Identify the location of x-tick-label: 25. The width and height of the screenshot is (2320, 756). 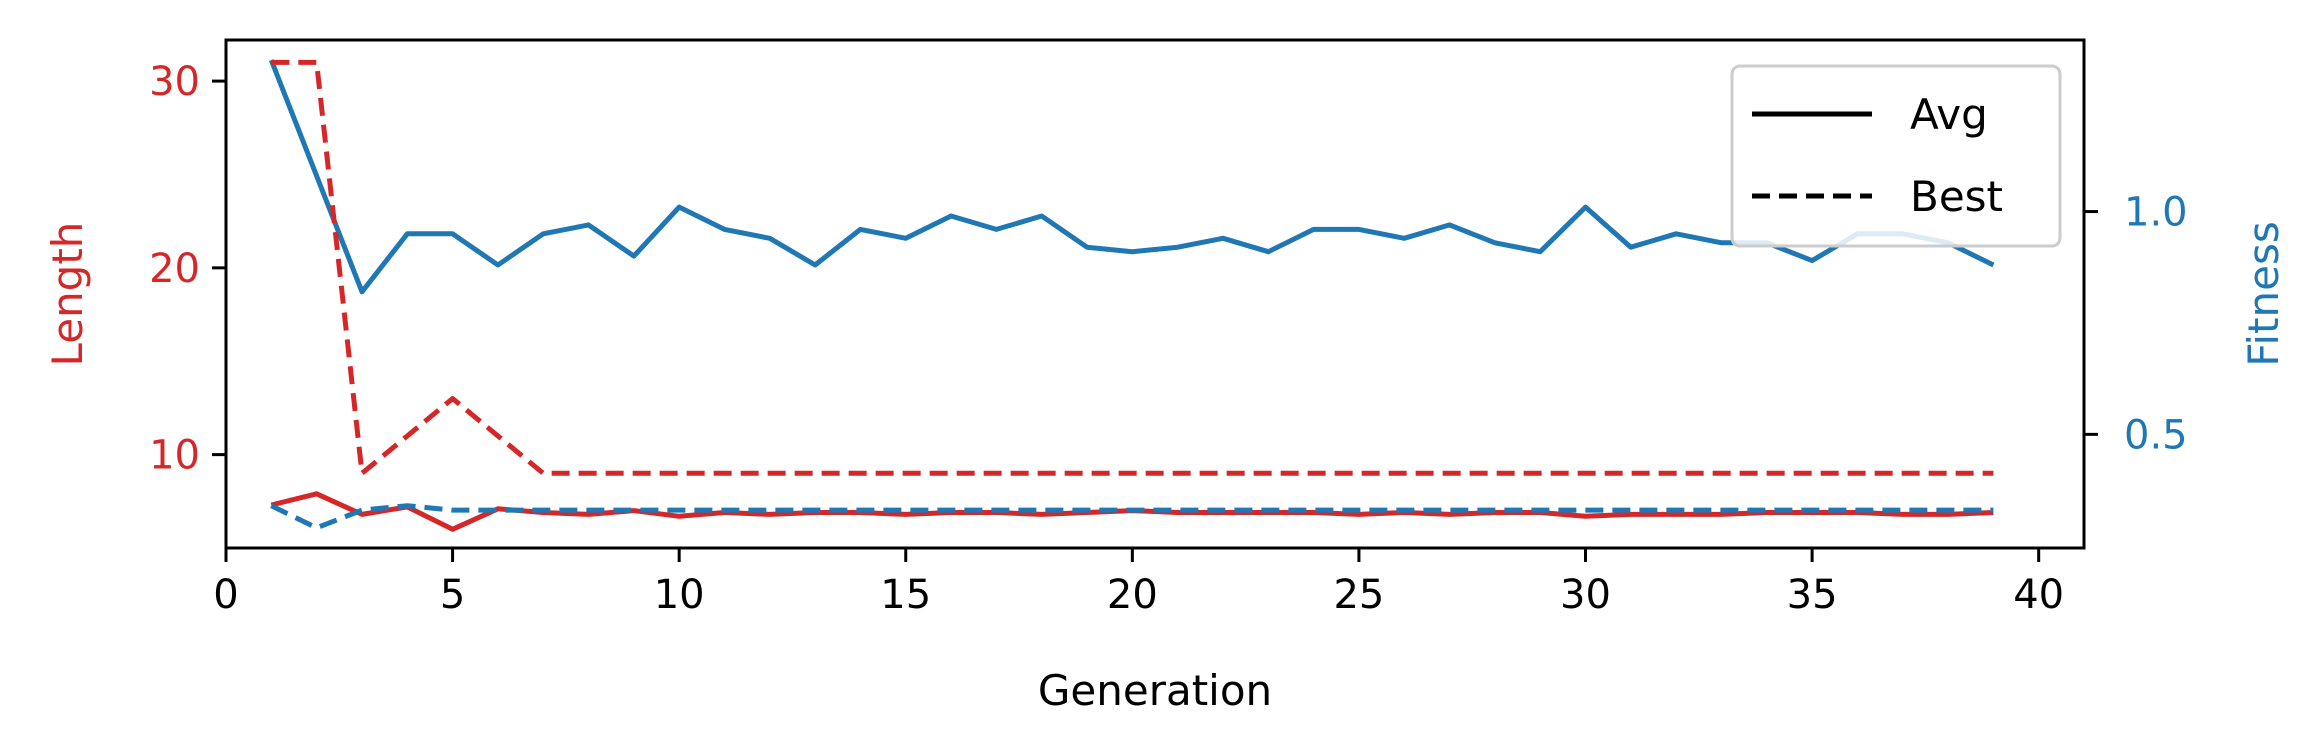
(1358, 595).